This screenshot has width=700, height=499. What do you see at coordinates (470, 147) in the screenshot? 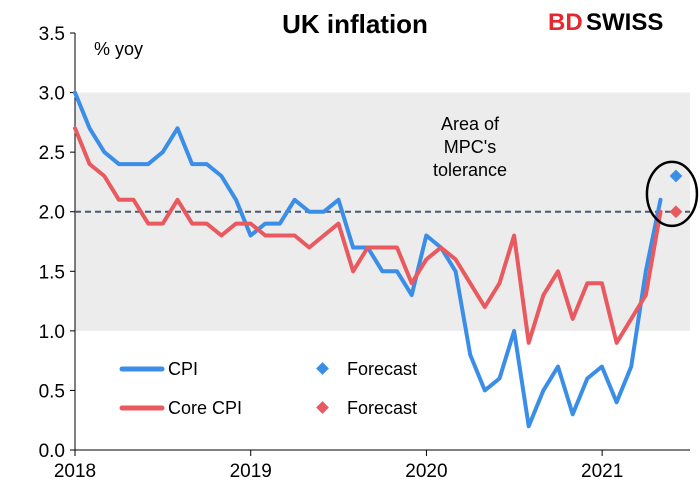
I see `tolerance-label-line-2: MPC's` at bounding box center [470, 147].